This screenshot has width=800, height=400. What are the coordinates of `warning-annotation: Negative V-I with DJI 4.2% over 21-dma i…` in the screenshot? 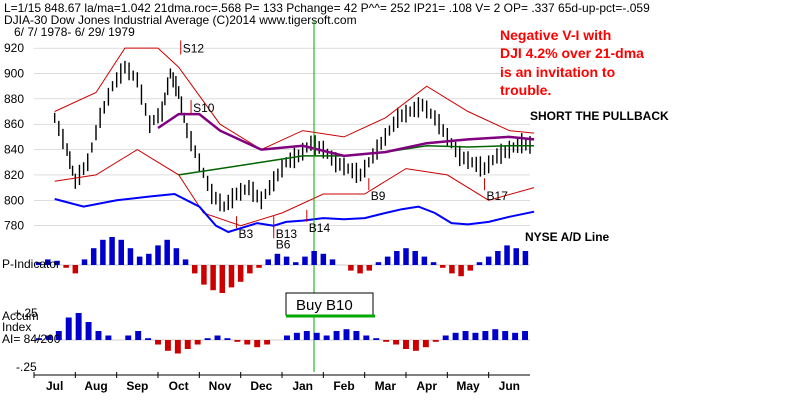 It's located at (572, 62).